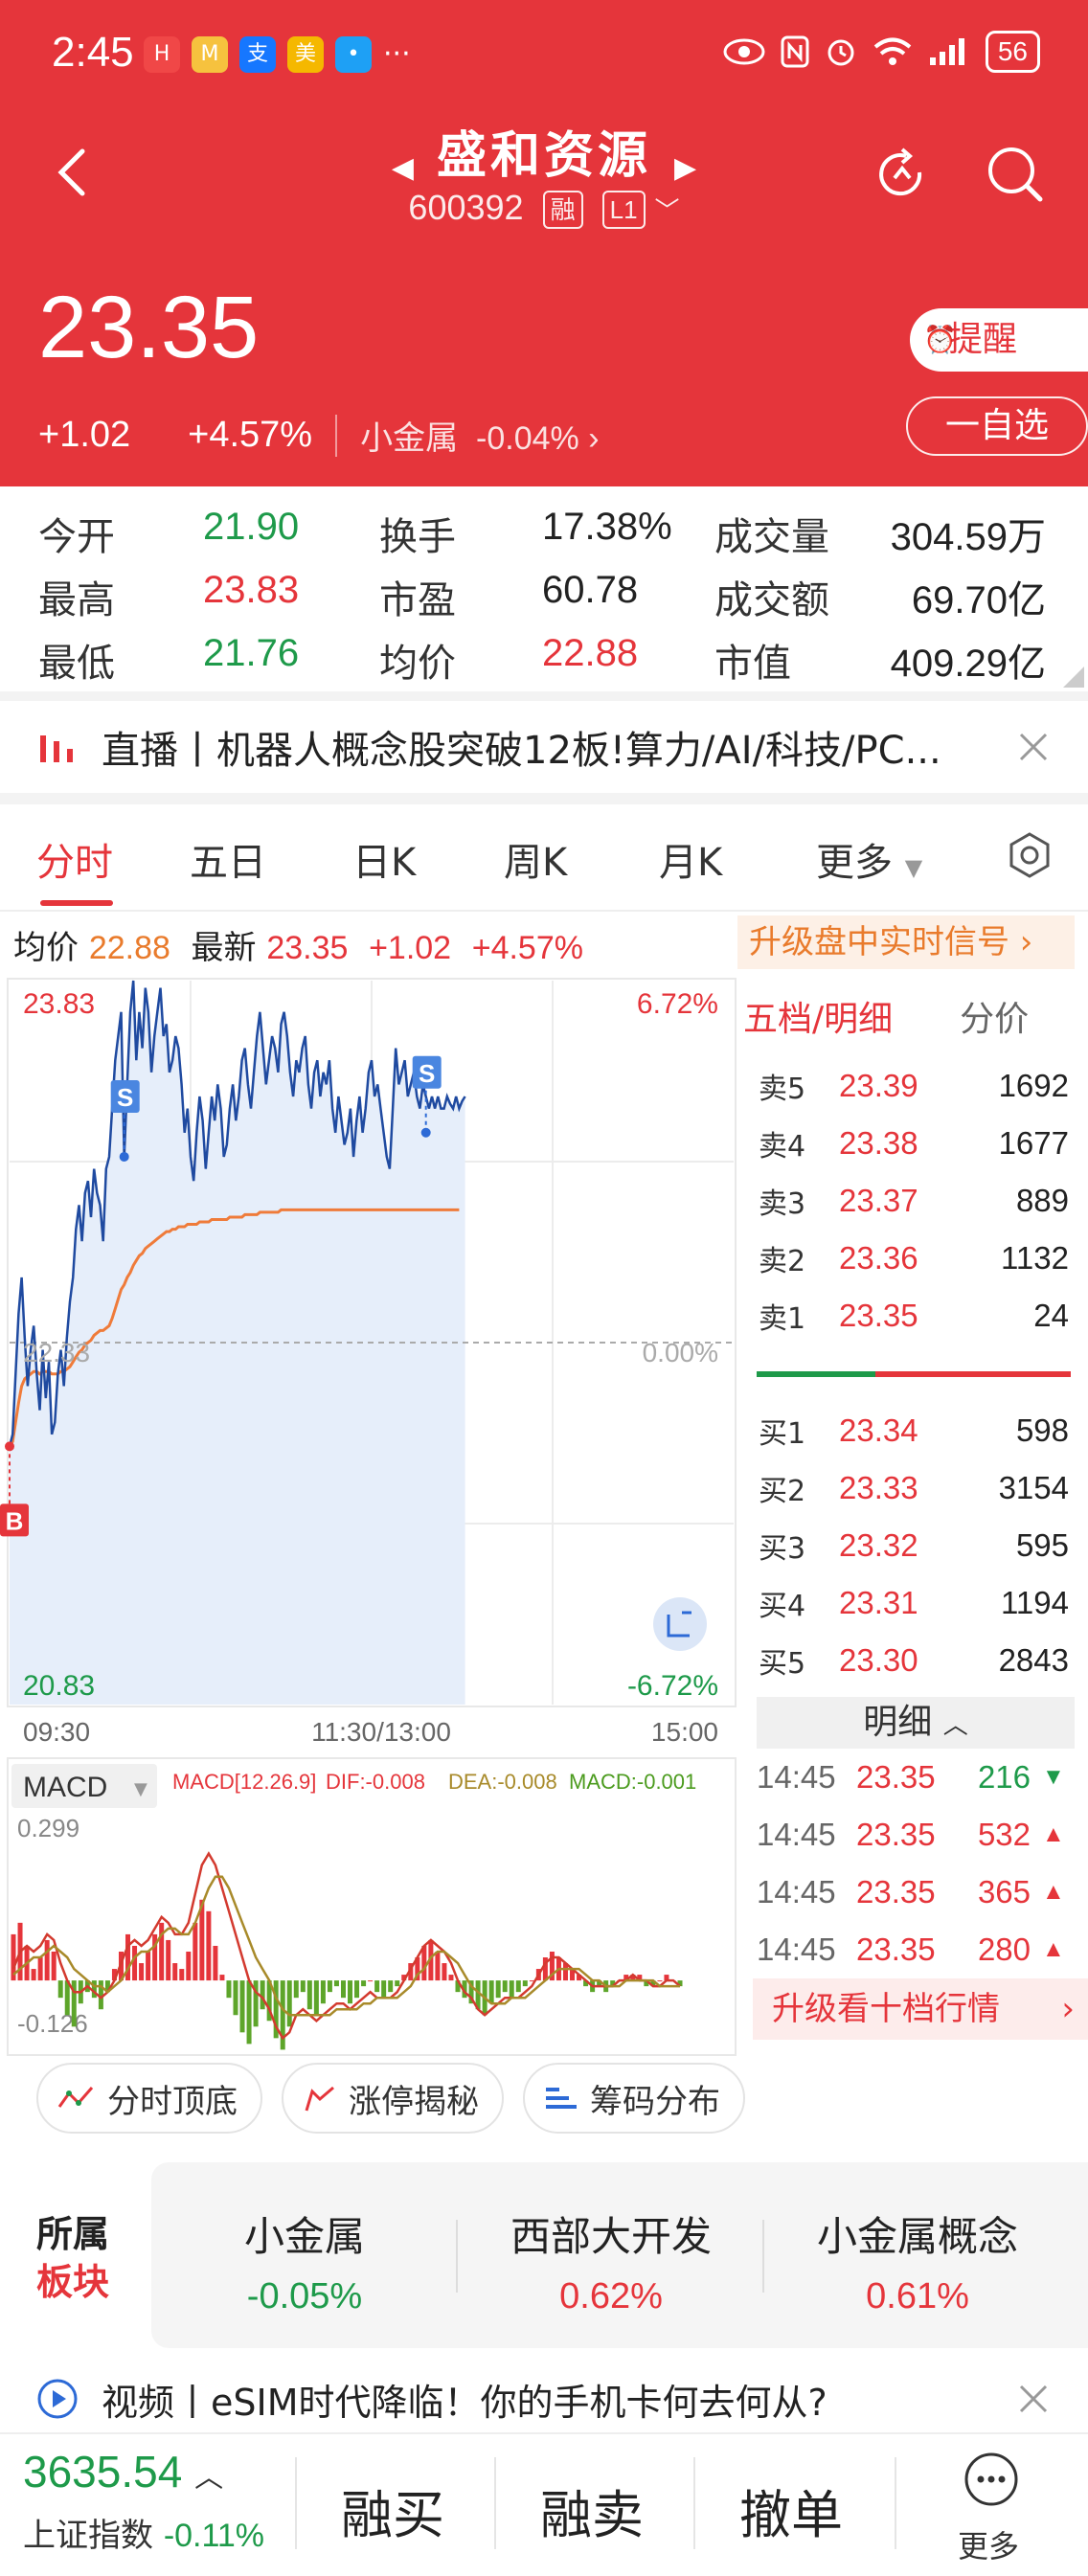 The height and width of the screenshot is (2576, 1088). Describe the element at coordinates (902, 174) in the screenshot. I see `refresh-icon` at that location.